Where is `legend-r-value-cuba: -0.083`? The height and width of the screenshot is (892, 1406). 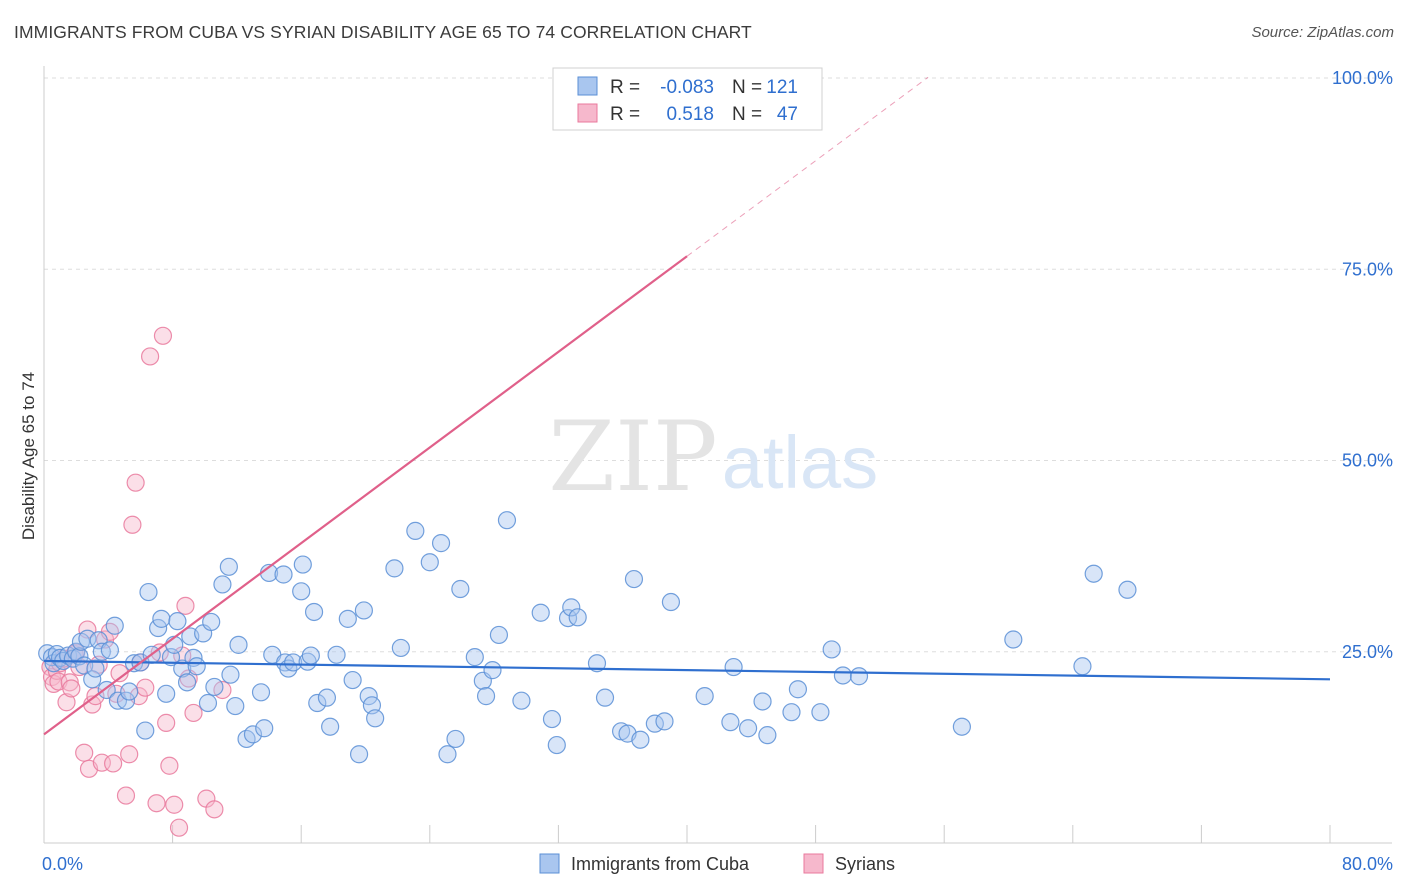 legend-r-value-cuba: -0.083 is located at coordinates (687, 87).